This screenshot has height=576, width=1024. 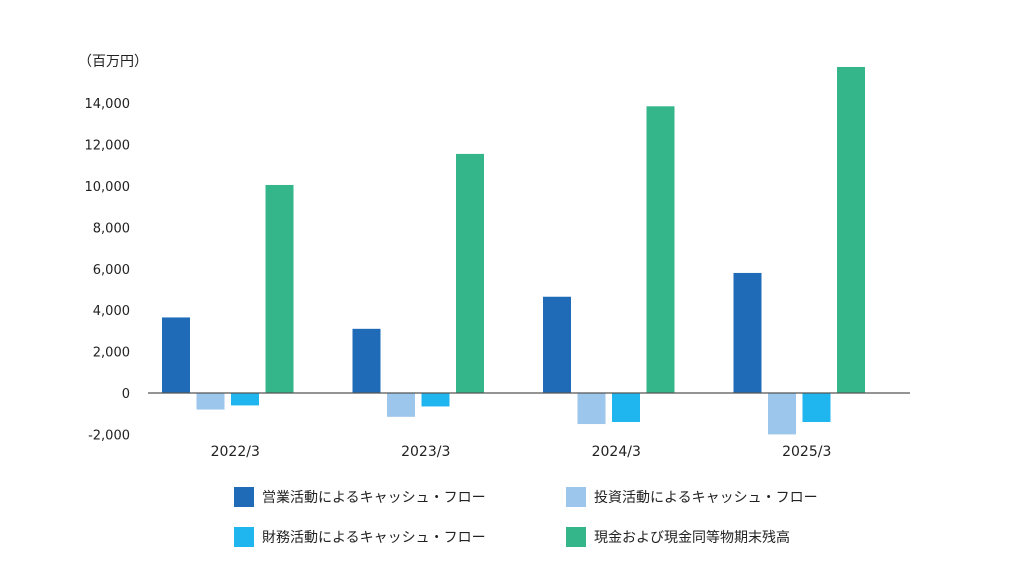 I want to click on y-tick-label: 6,000, so click(x=111, y=270).